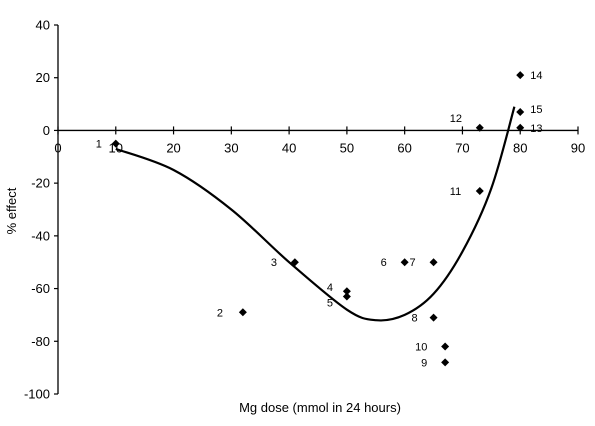 Image resolution: width=595 pixels, height=426 pixels. Describe the element at coordinates (40, 235) in the screenshot. I see `y-tick-label: -40` at that location.